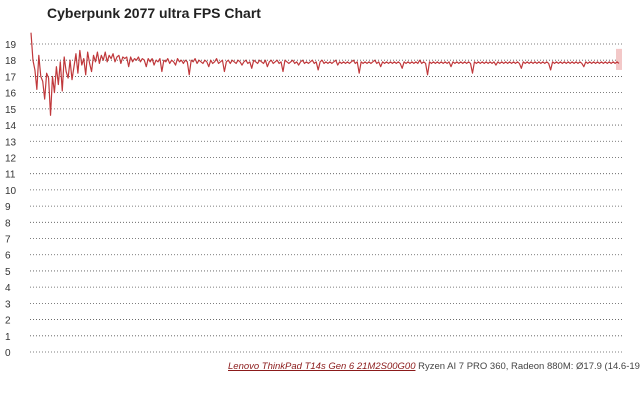 This screenshot has width=640, height=406. Describe the element at coordinates (11, 126) in the screenshot. I see `y-tick-label-14: 14` at that location.